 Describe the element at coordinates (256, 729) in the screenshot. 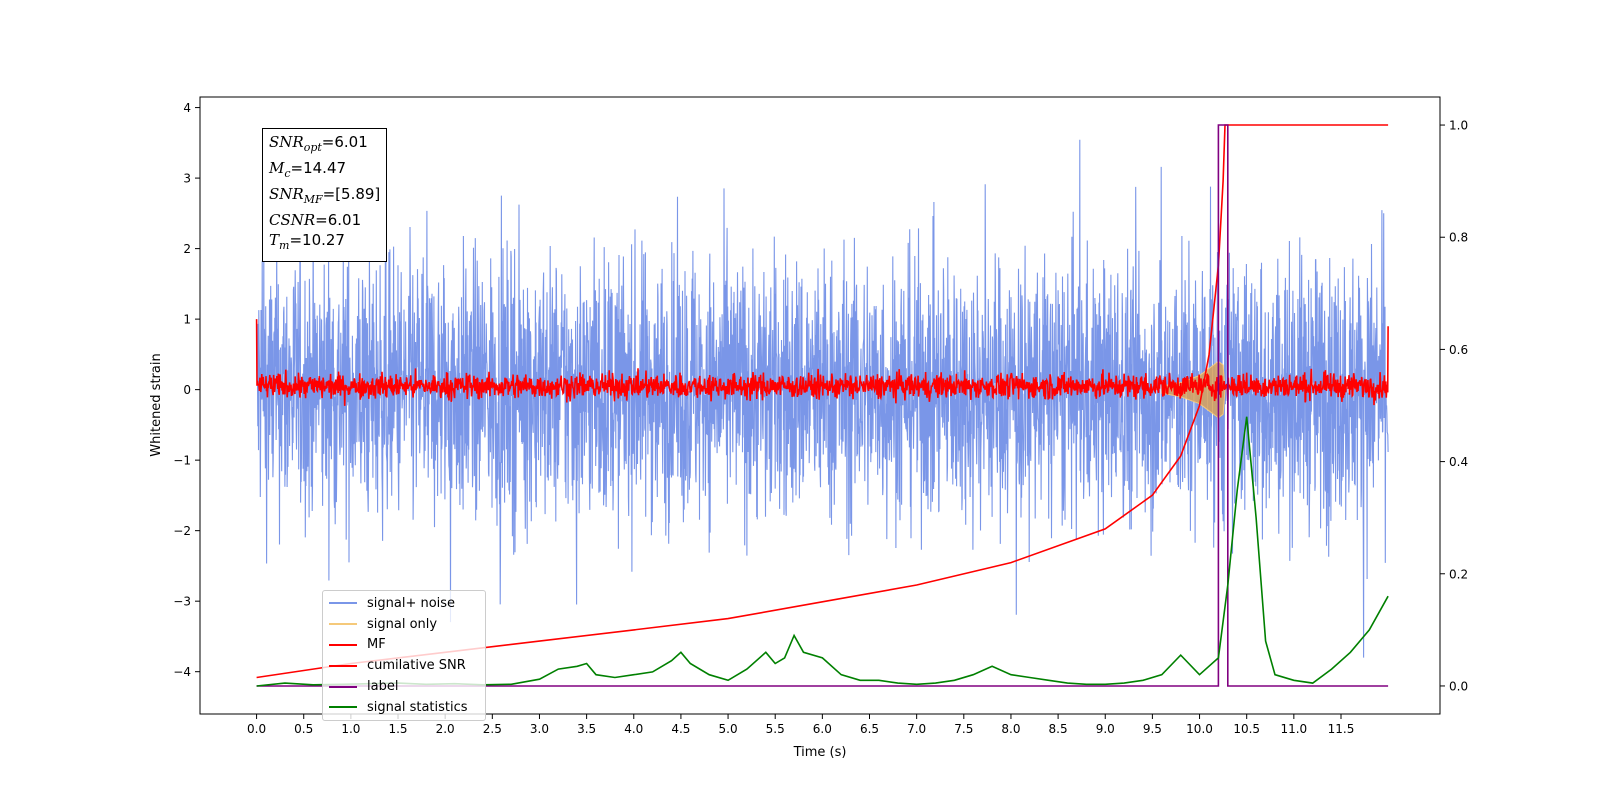

I see `x-tick-label: 0.0` at that location.